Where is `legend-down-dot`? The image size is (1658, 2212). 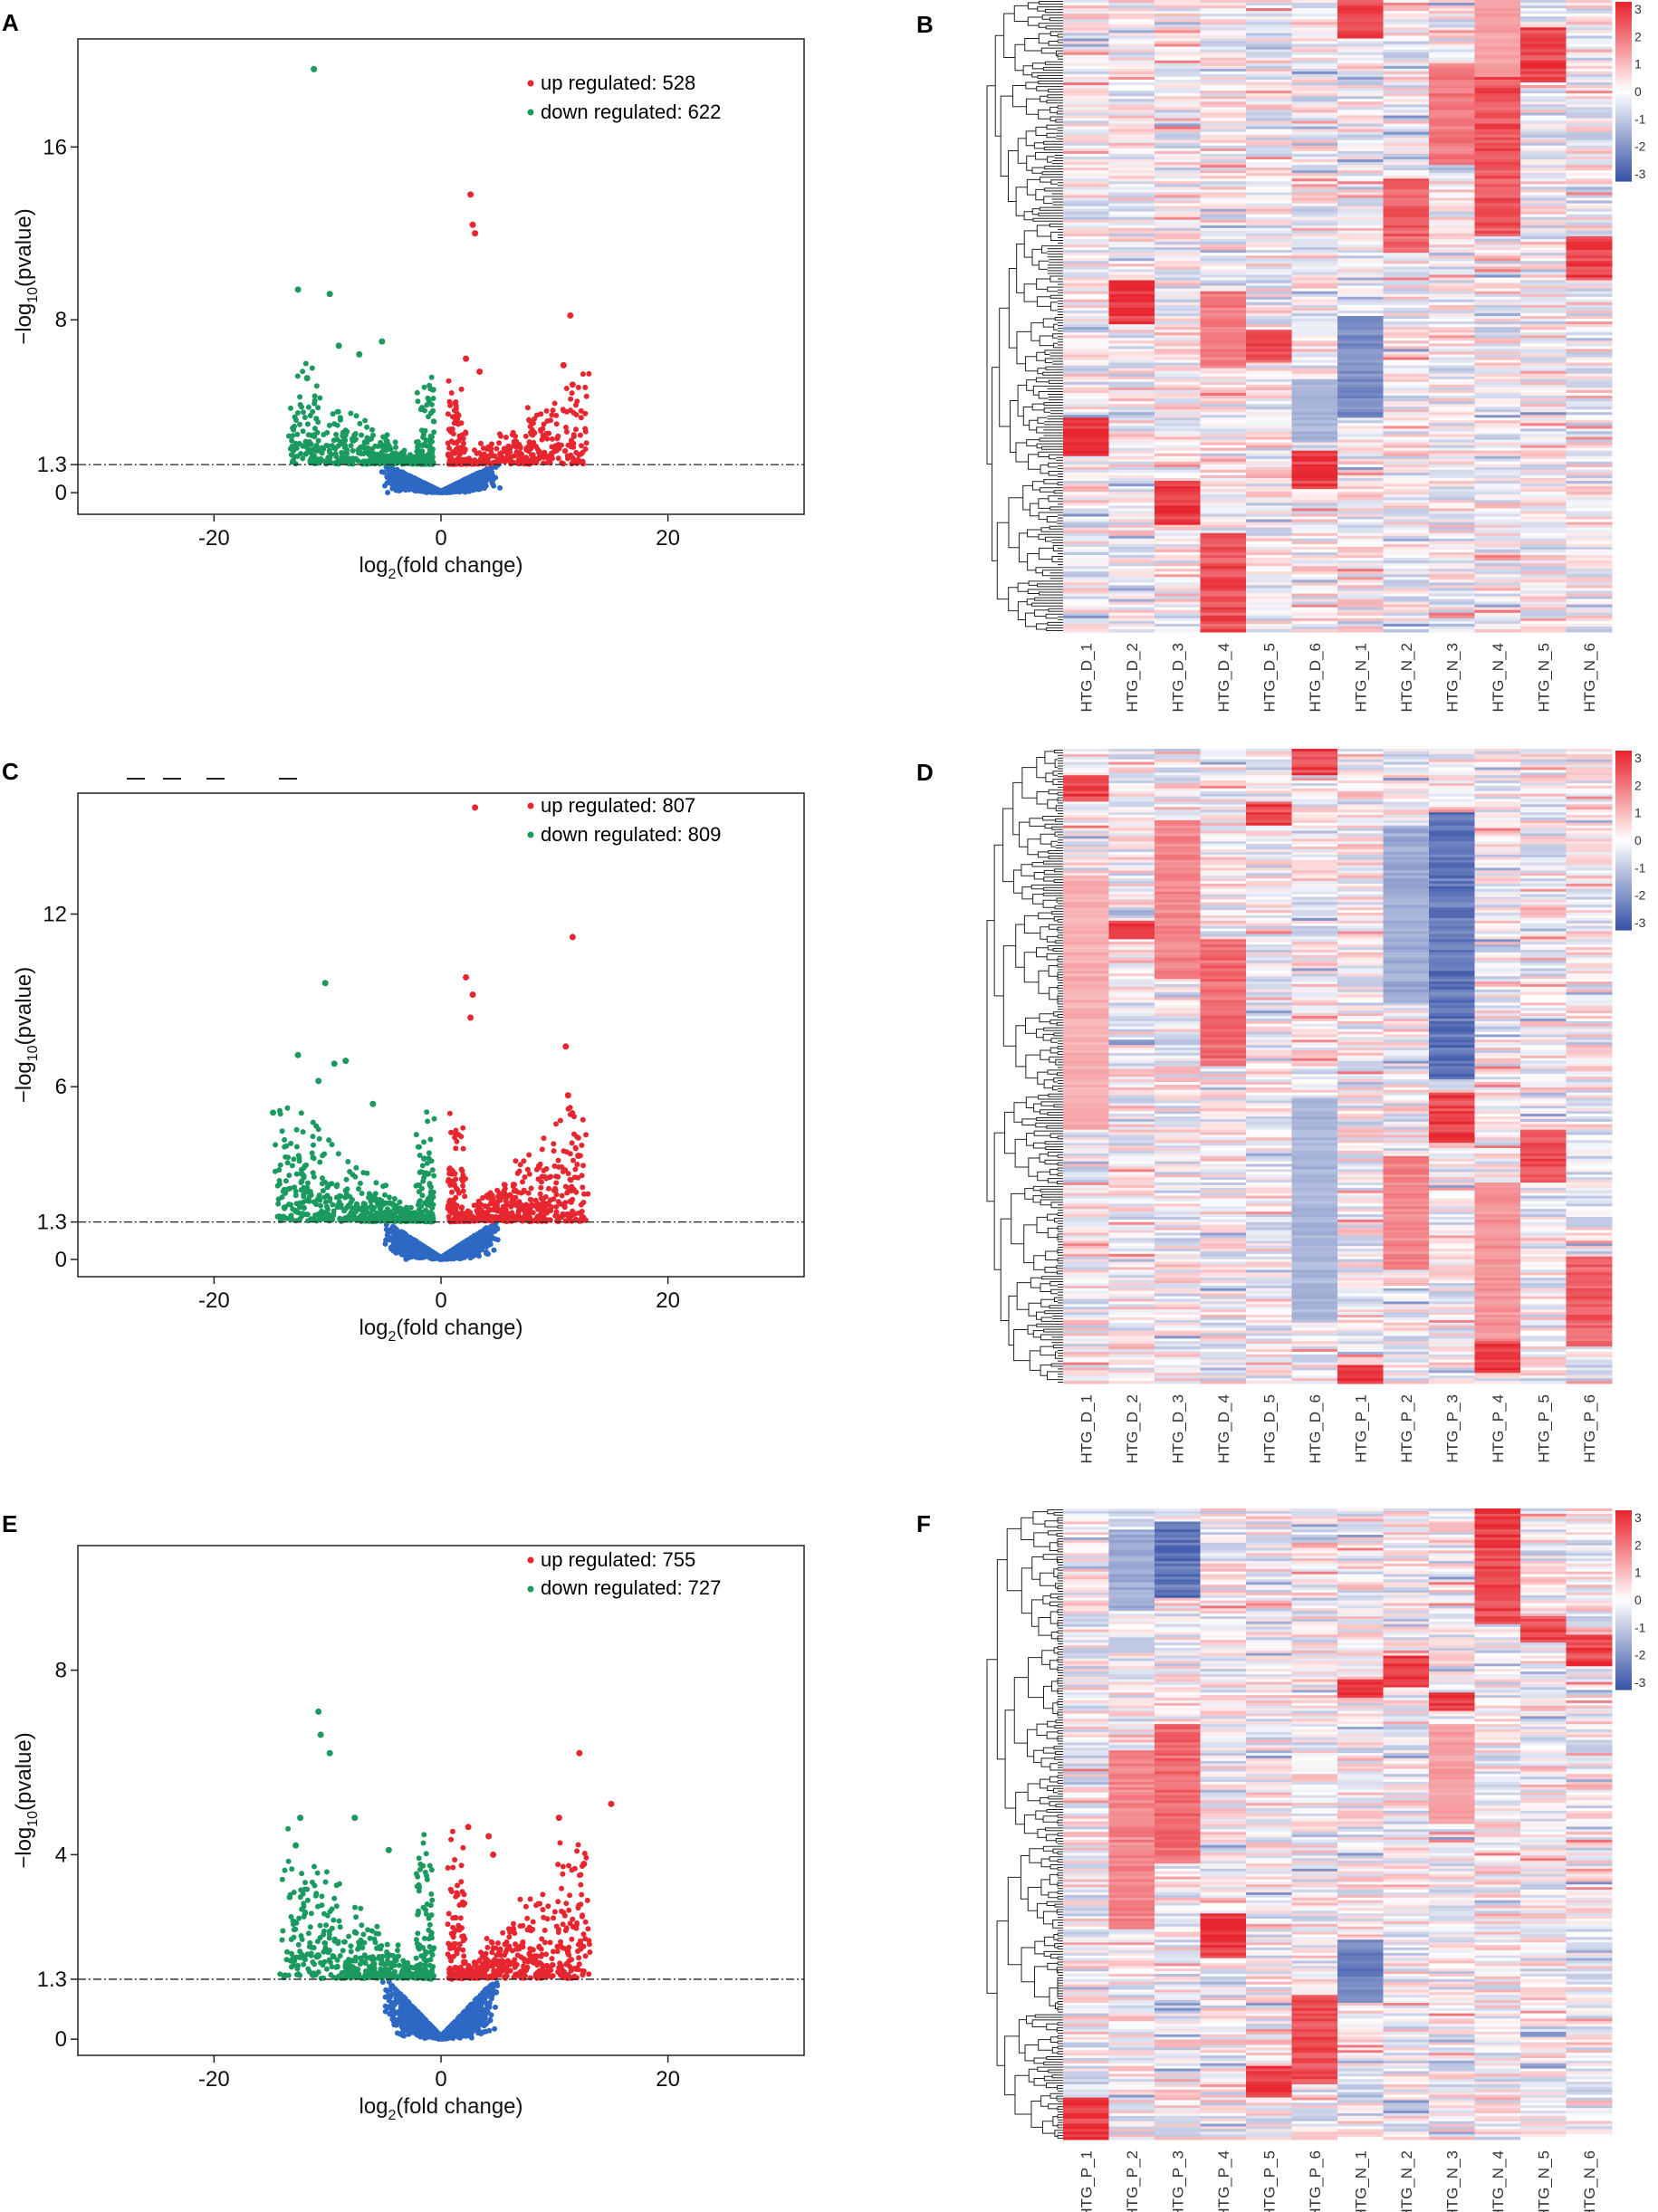
legend-down-dot is located at coordinates (530, 112).